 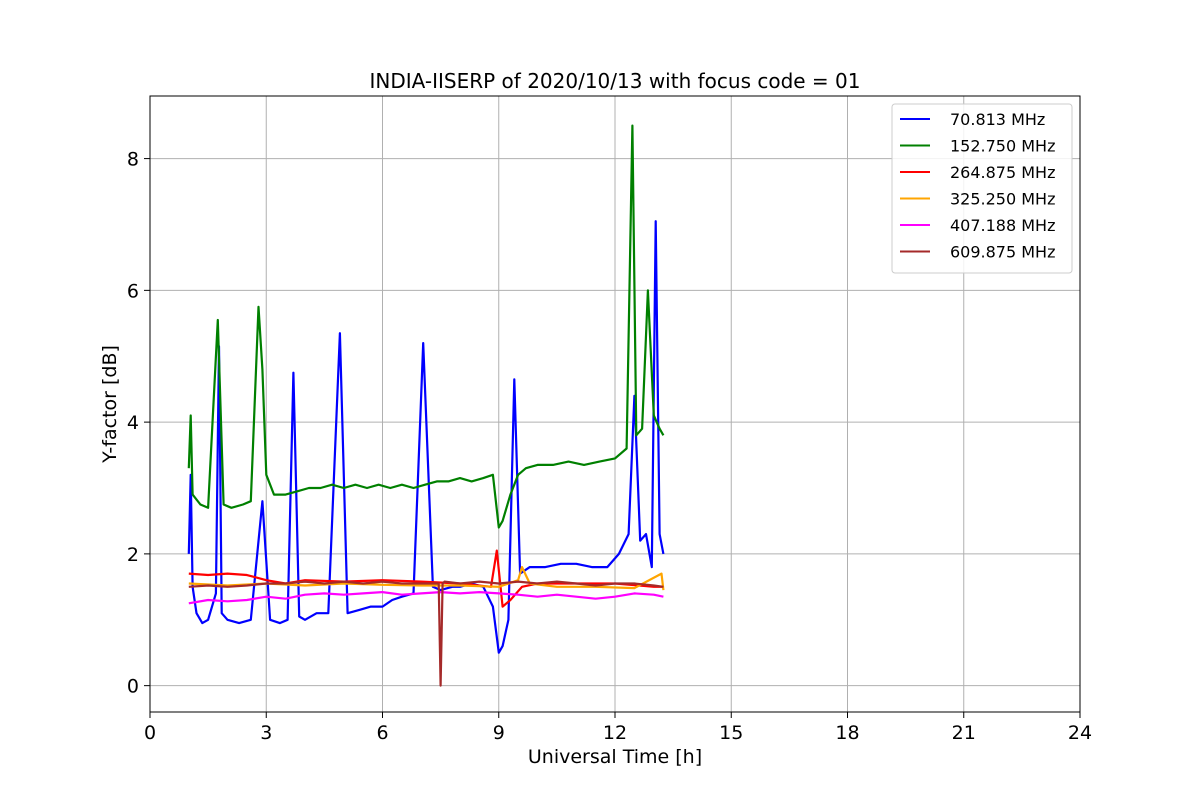 I want to click on x-tick-label: 12, so click(x=615, y=733).